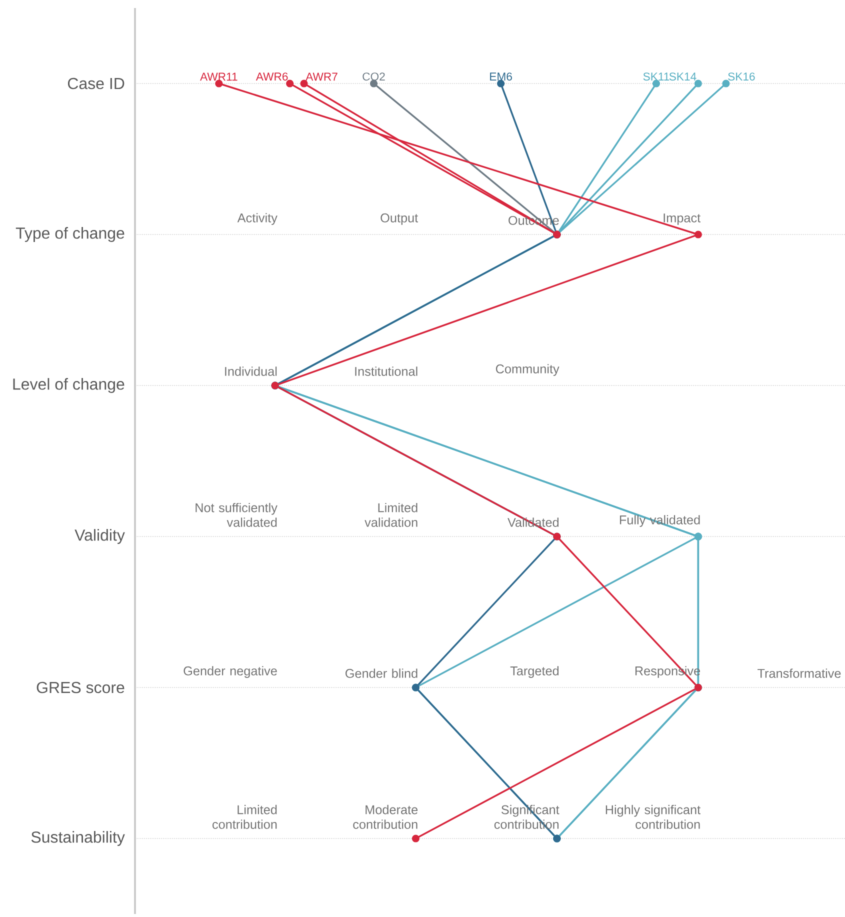 This screenshot has width=845, height=917. Describe the element at coordinates (382, 673) in the screenshot. I see `annotation: Gender blind` at that location.